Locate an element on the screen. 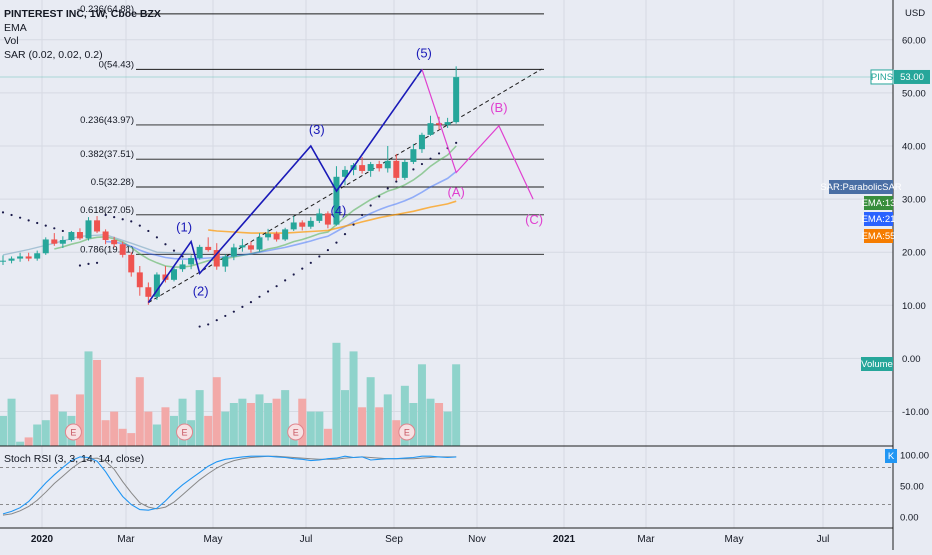 The image size is (932, 555). stoch-tick-label: 0.00 is located at coordinates (909, 518).